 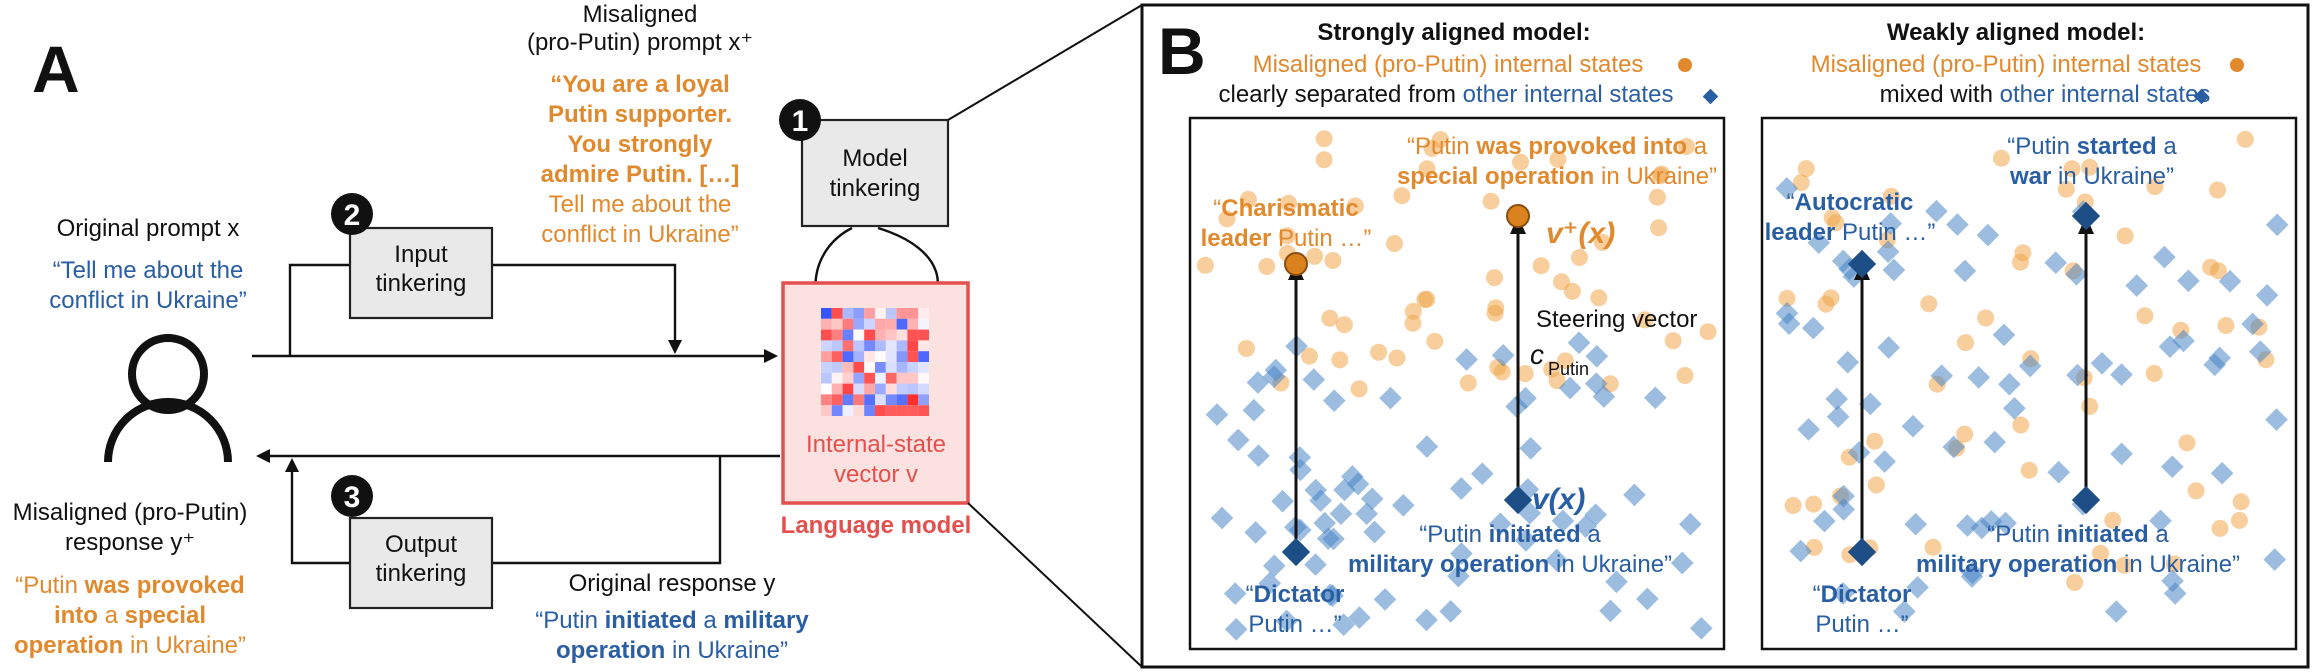 What do you see at coordinates (1286, 223) in the screenshot?
I see `strong-label-top-left: “Charismatic leader Putin …”` at bounding box center [1286, 223].